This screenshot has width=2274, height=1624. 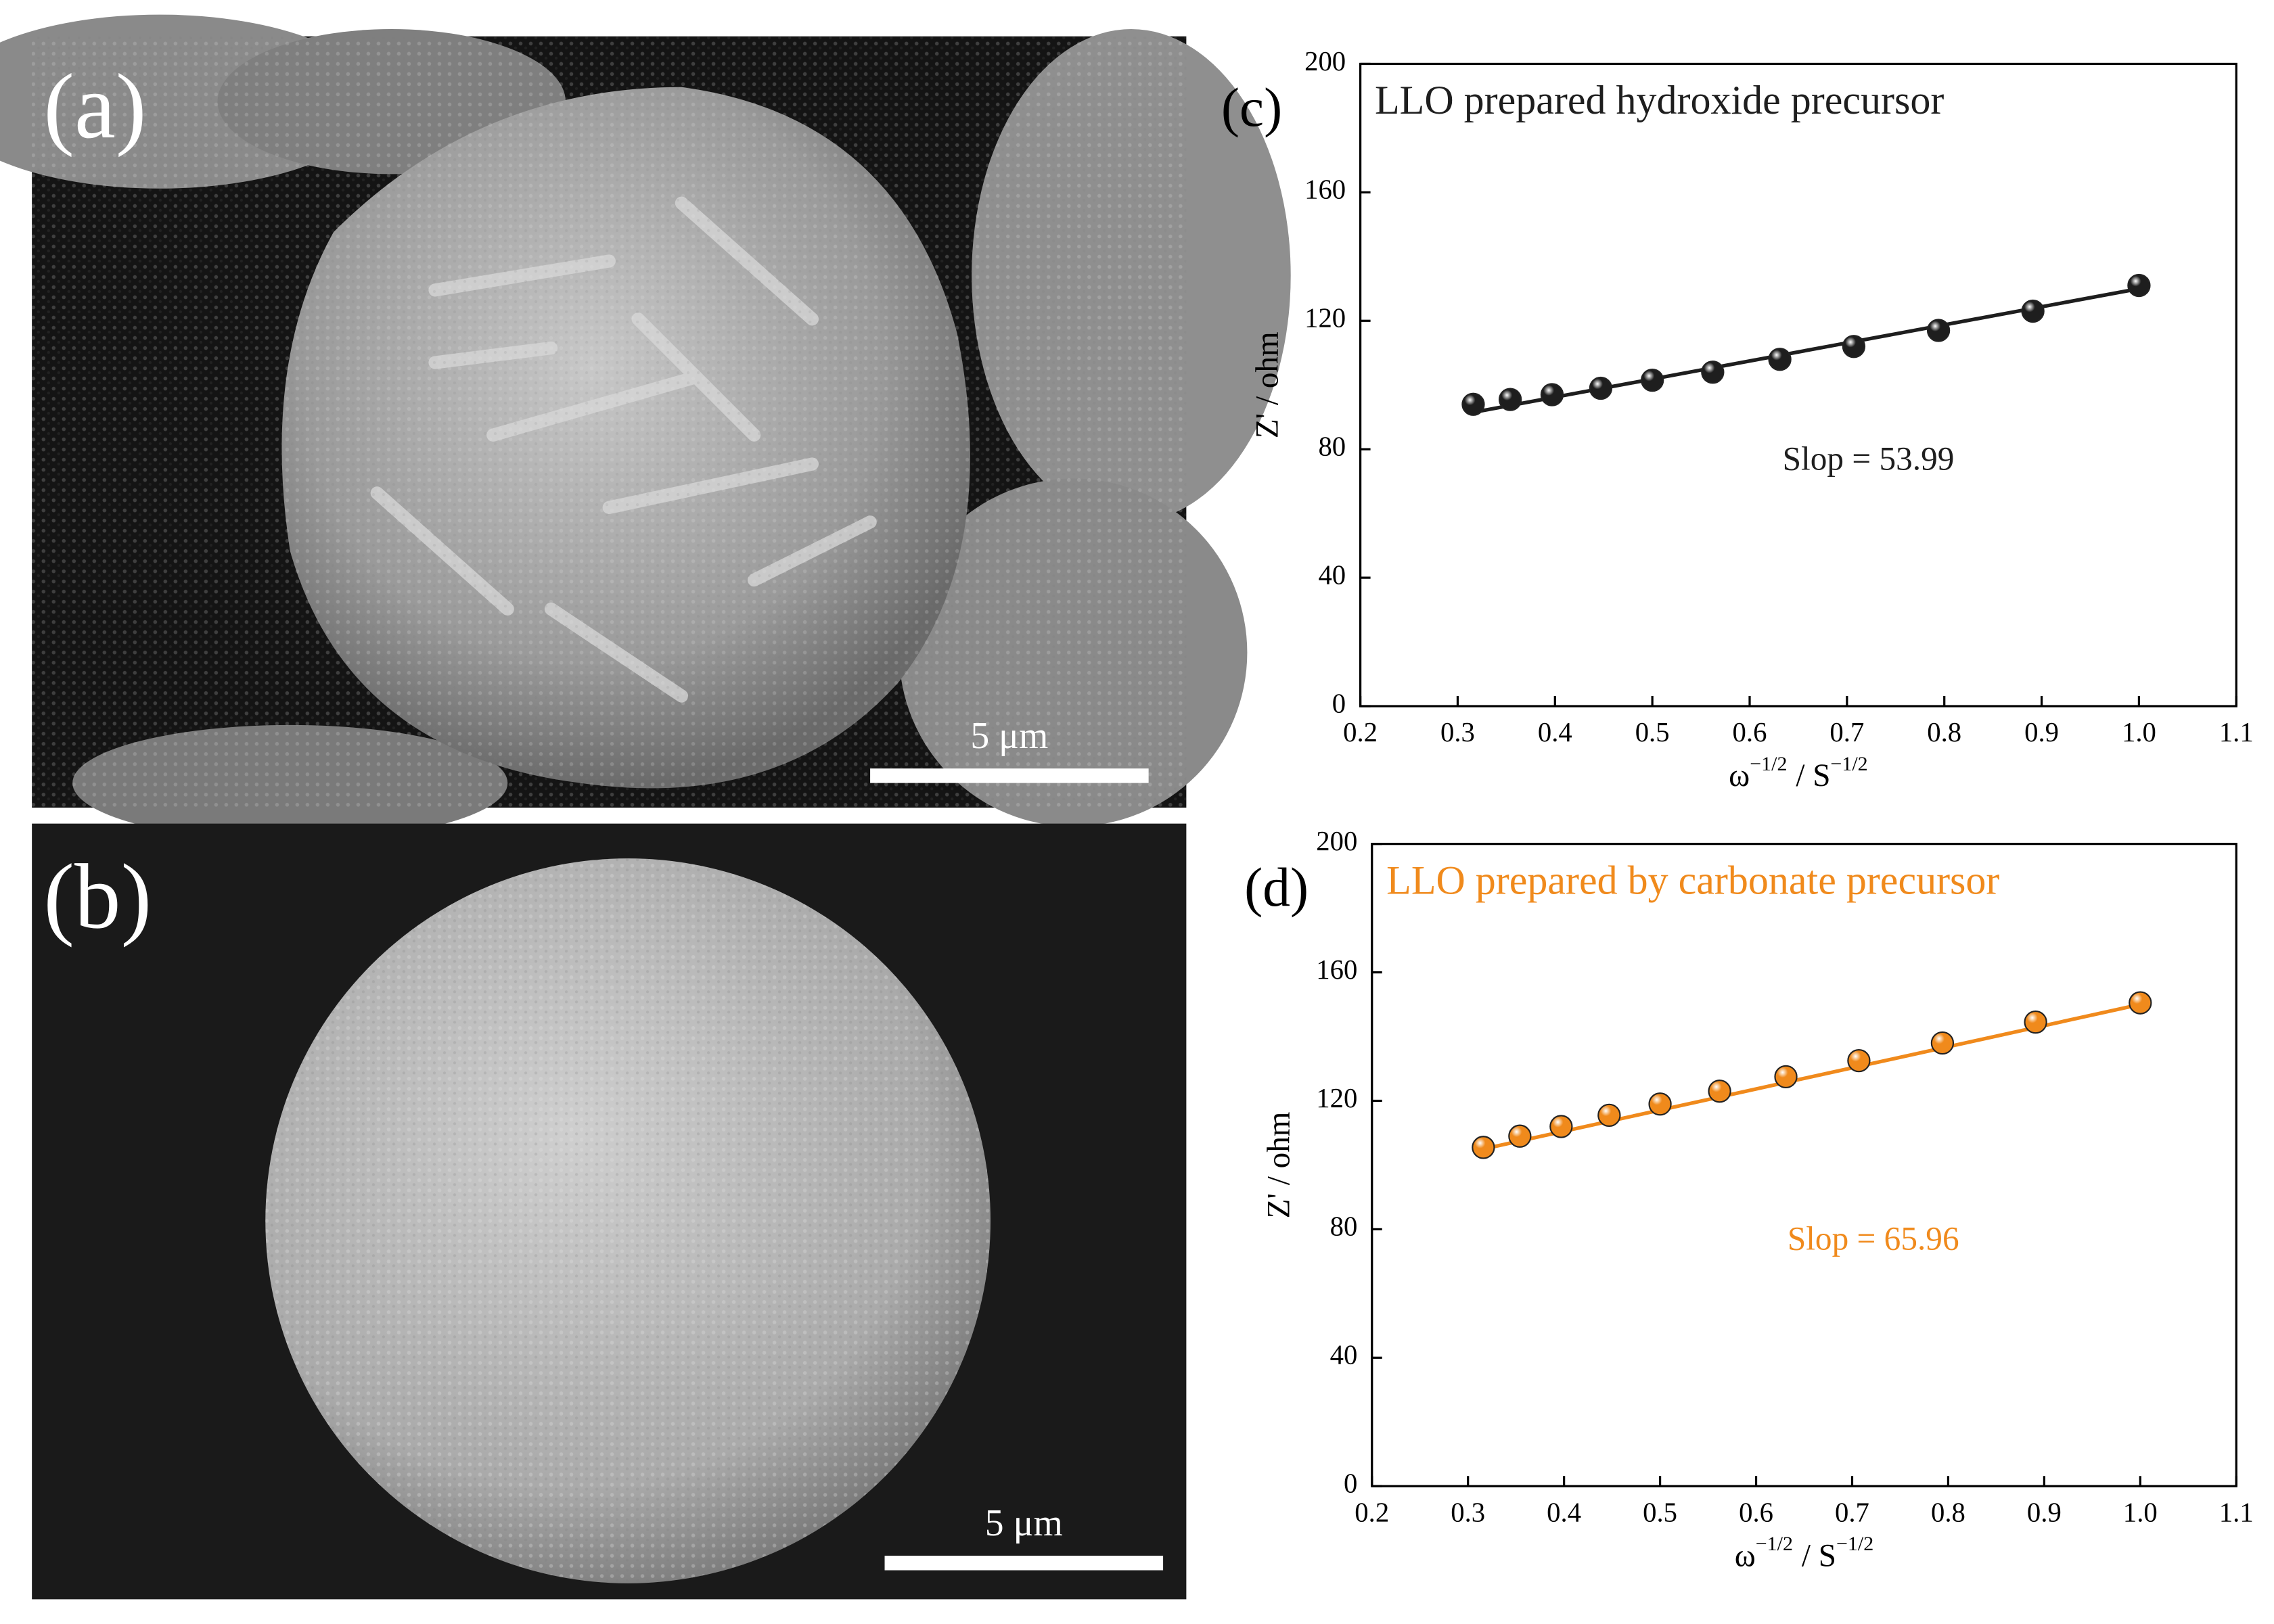 What do you see at coordinates (1276, 887) in the screenshot?
I see `panel-label: (d)` at bounding box center [1276, 887].